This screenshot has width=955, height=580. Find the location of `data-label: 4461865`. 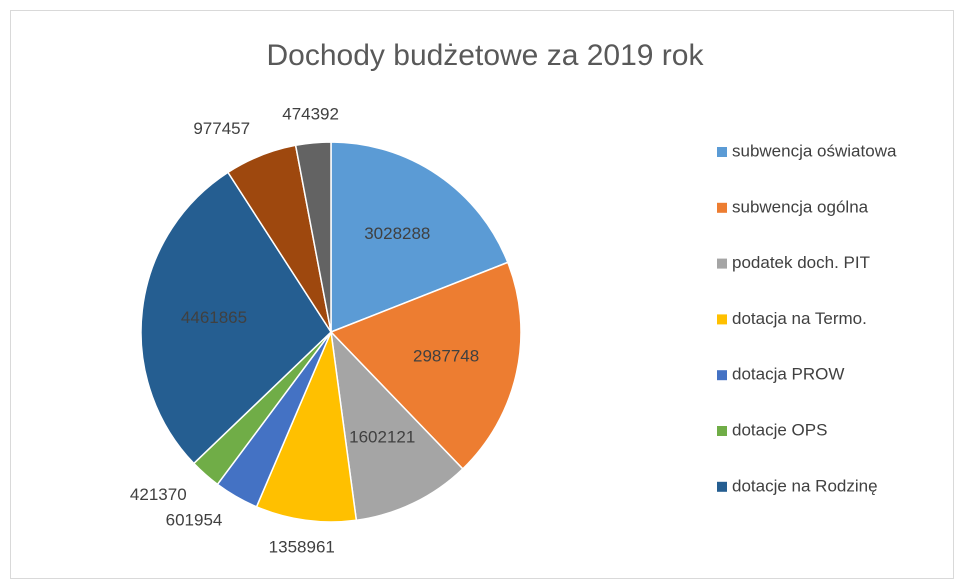

data-label: 4461865 is located at coordinates (214, 317).